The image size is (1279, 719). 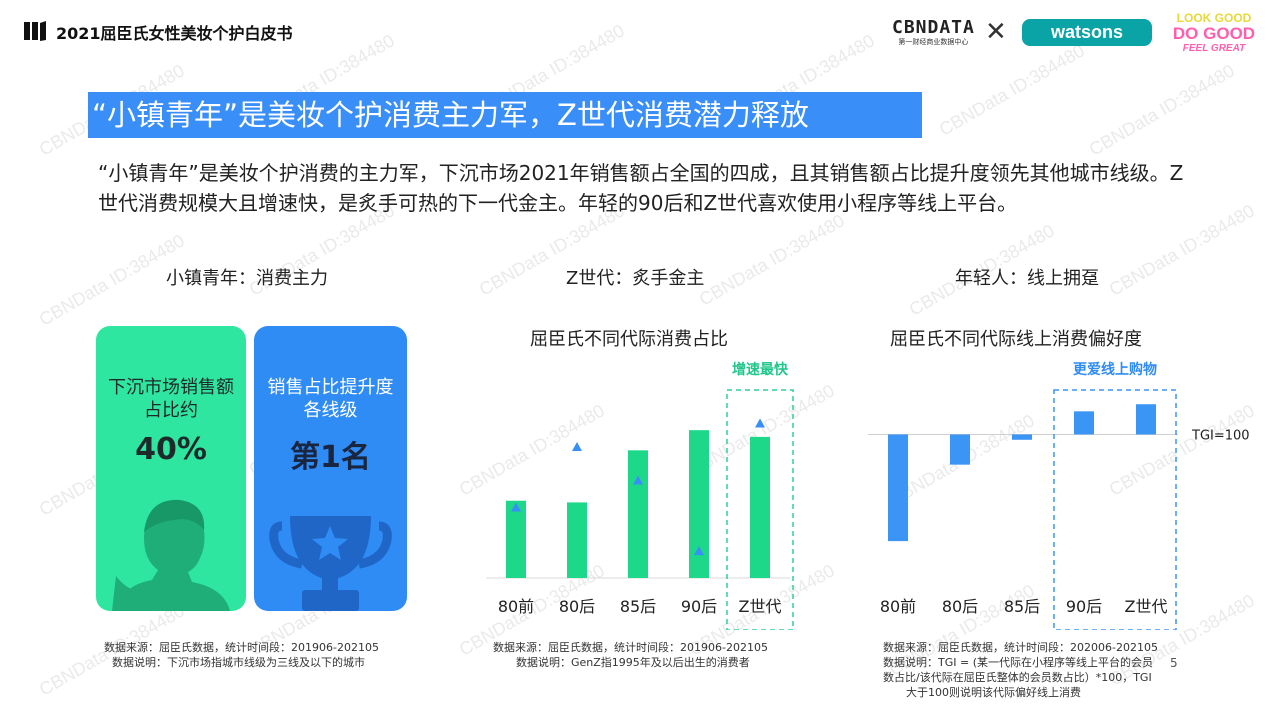 I want to click on chart2-title: 屈臣氏不同代际线上消费偏好度, so click(x=1016, y=338).